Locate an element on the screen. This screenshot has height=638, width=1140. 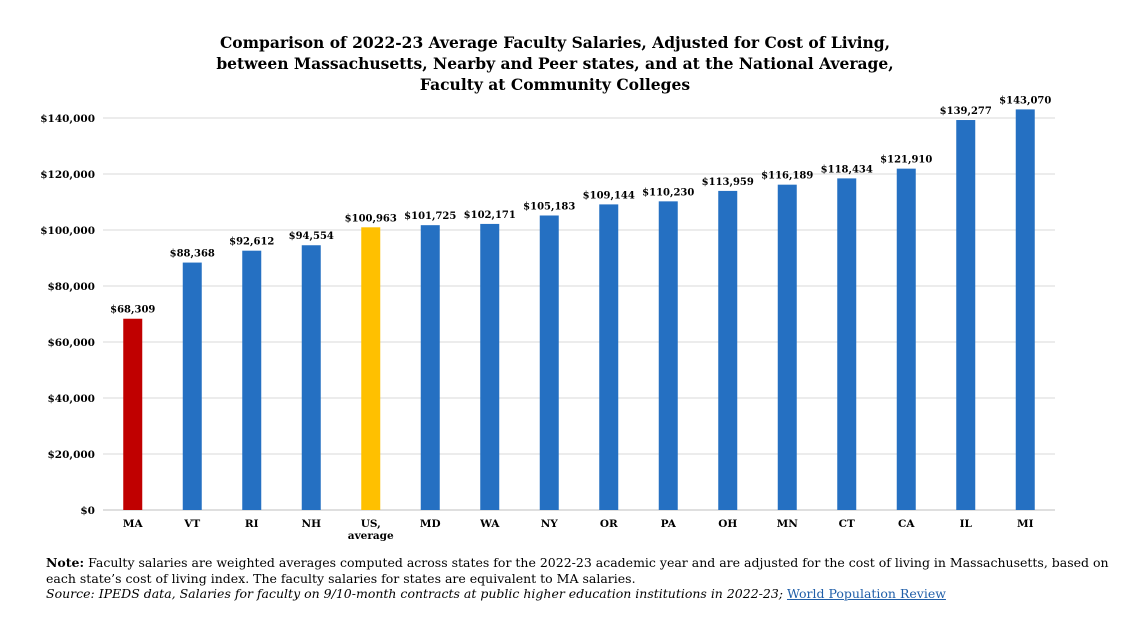
x-tick-label: OH is located at coordinates (727, 524).